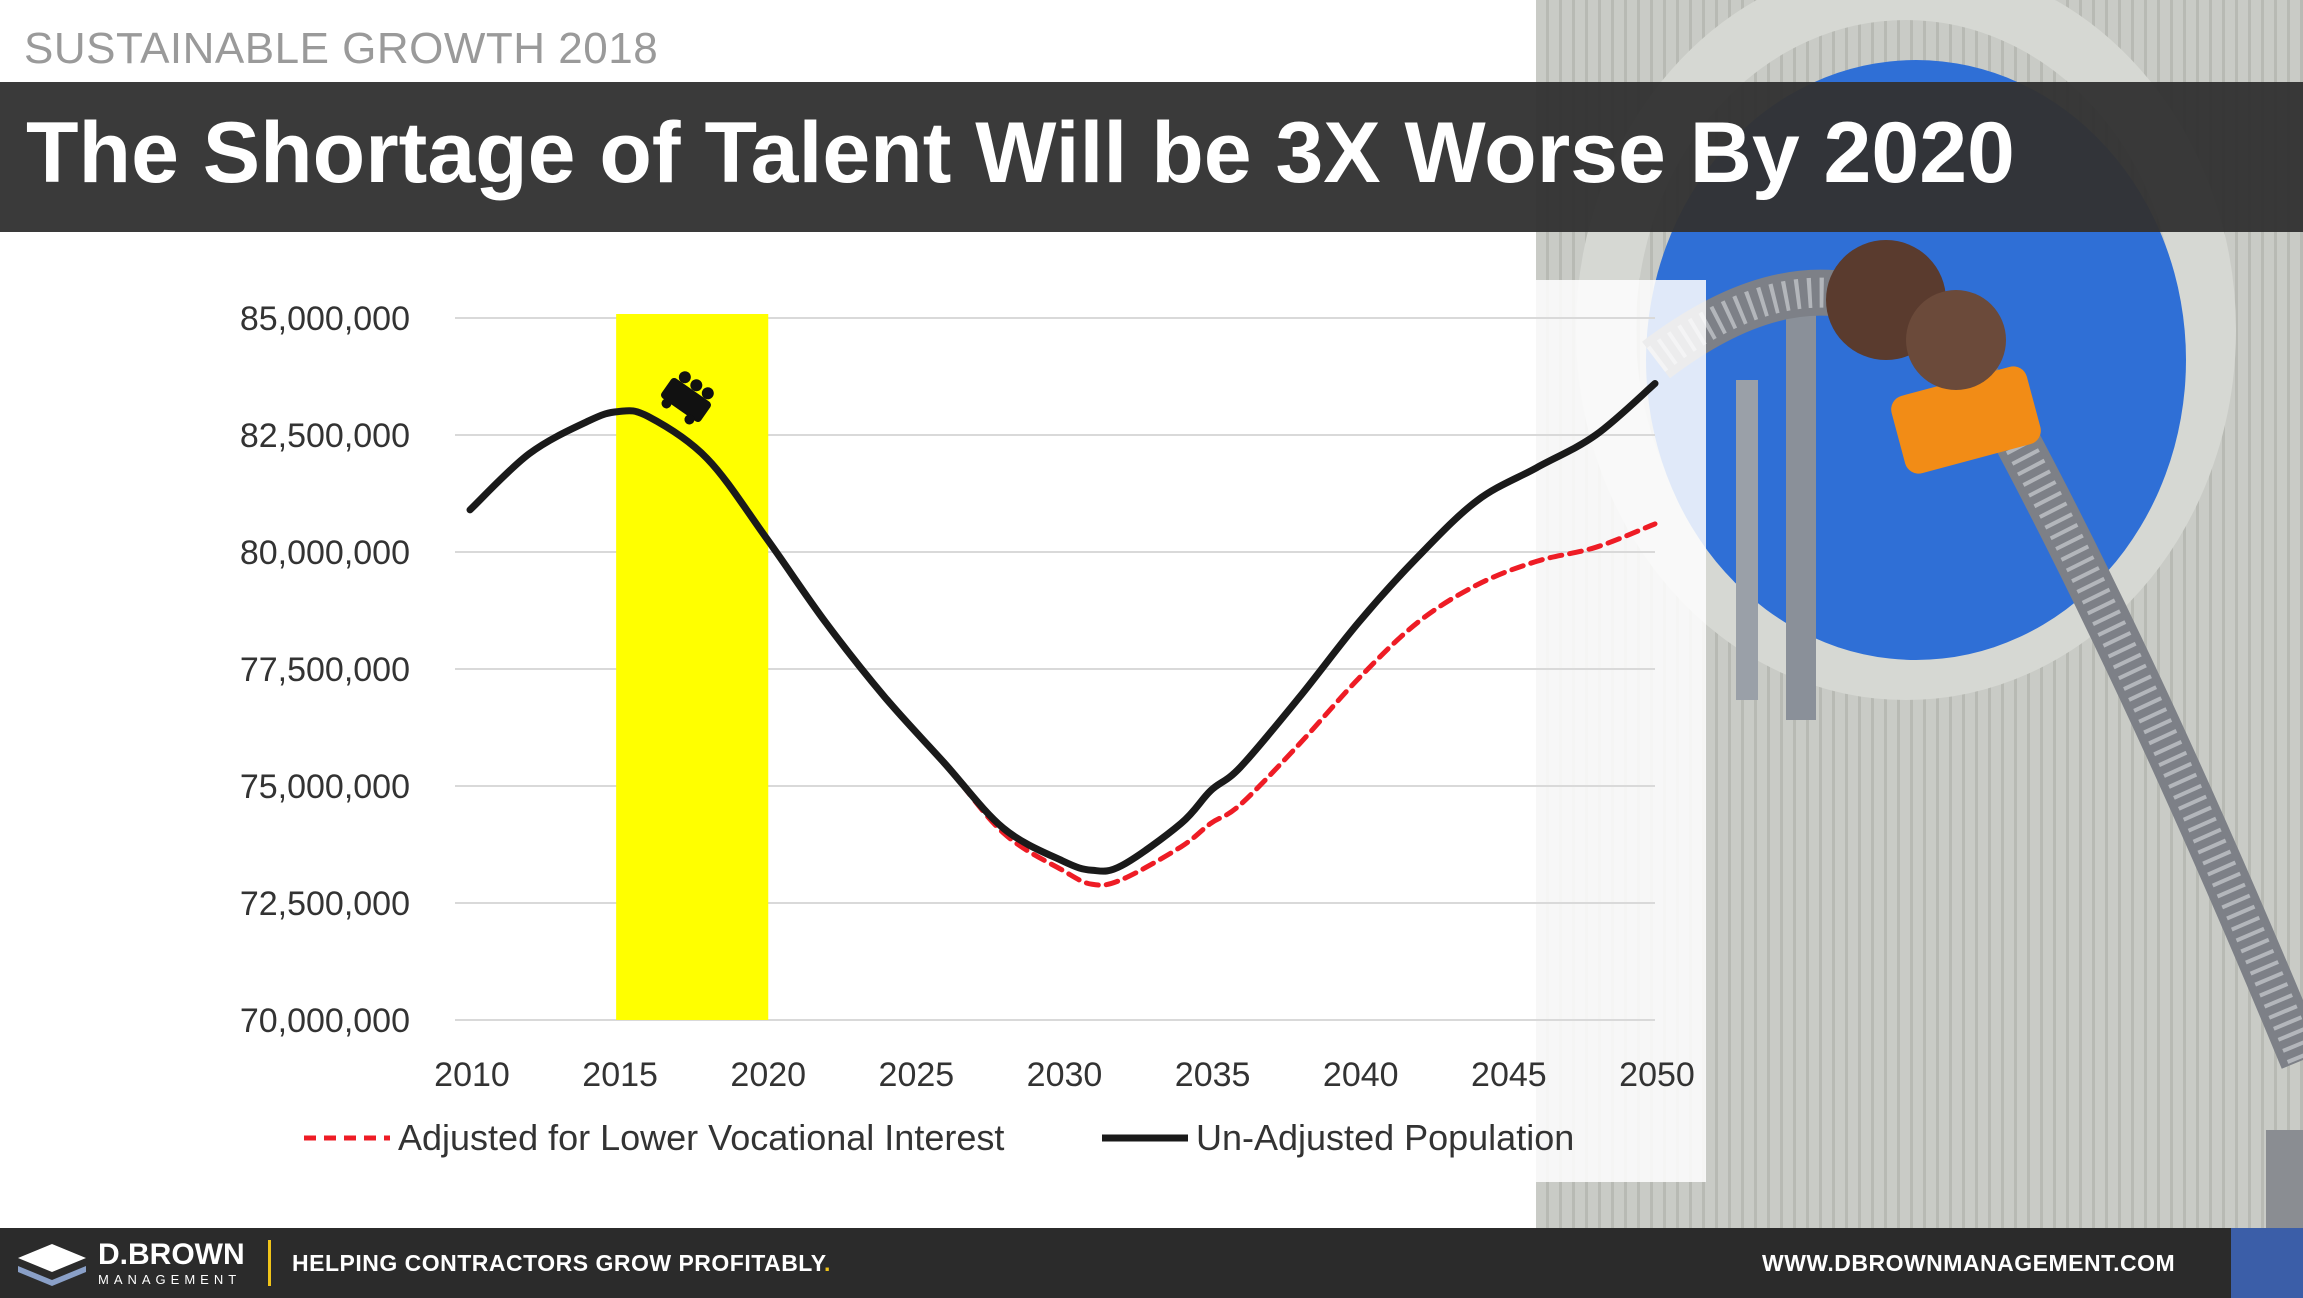 The width and height of the screenshot is (2303, 1298). What do you see at coordinates (1621, 731) in the screenshot?
I see `chart-overlay-panel` at bounding box center [1621, 731].